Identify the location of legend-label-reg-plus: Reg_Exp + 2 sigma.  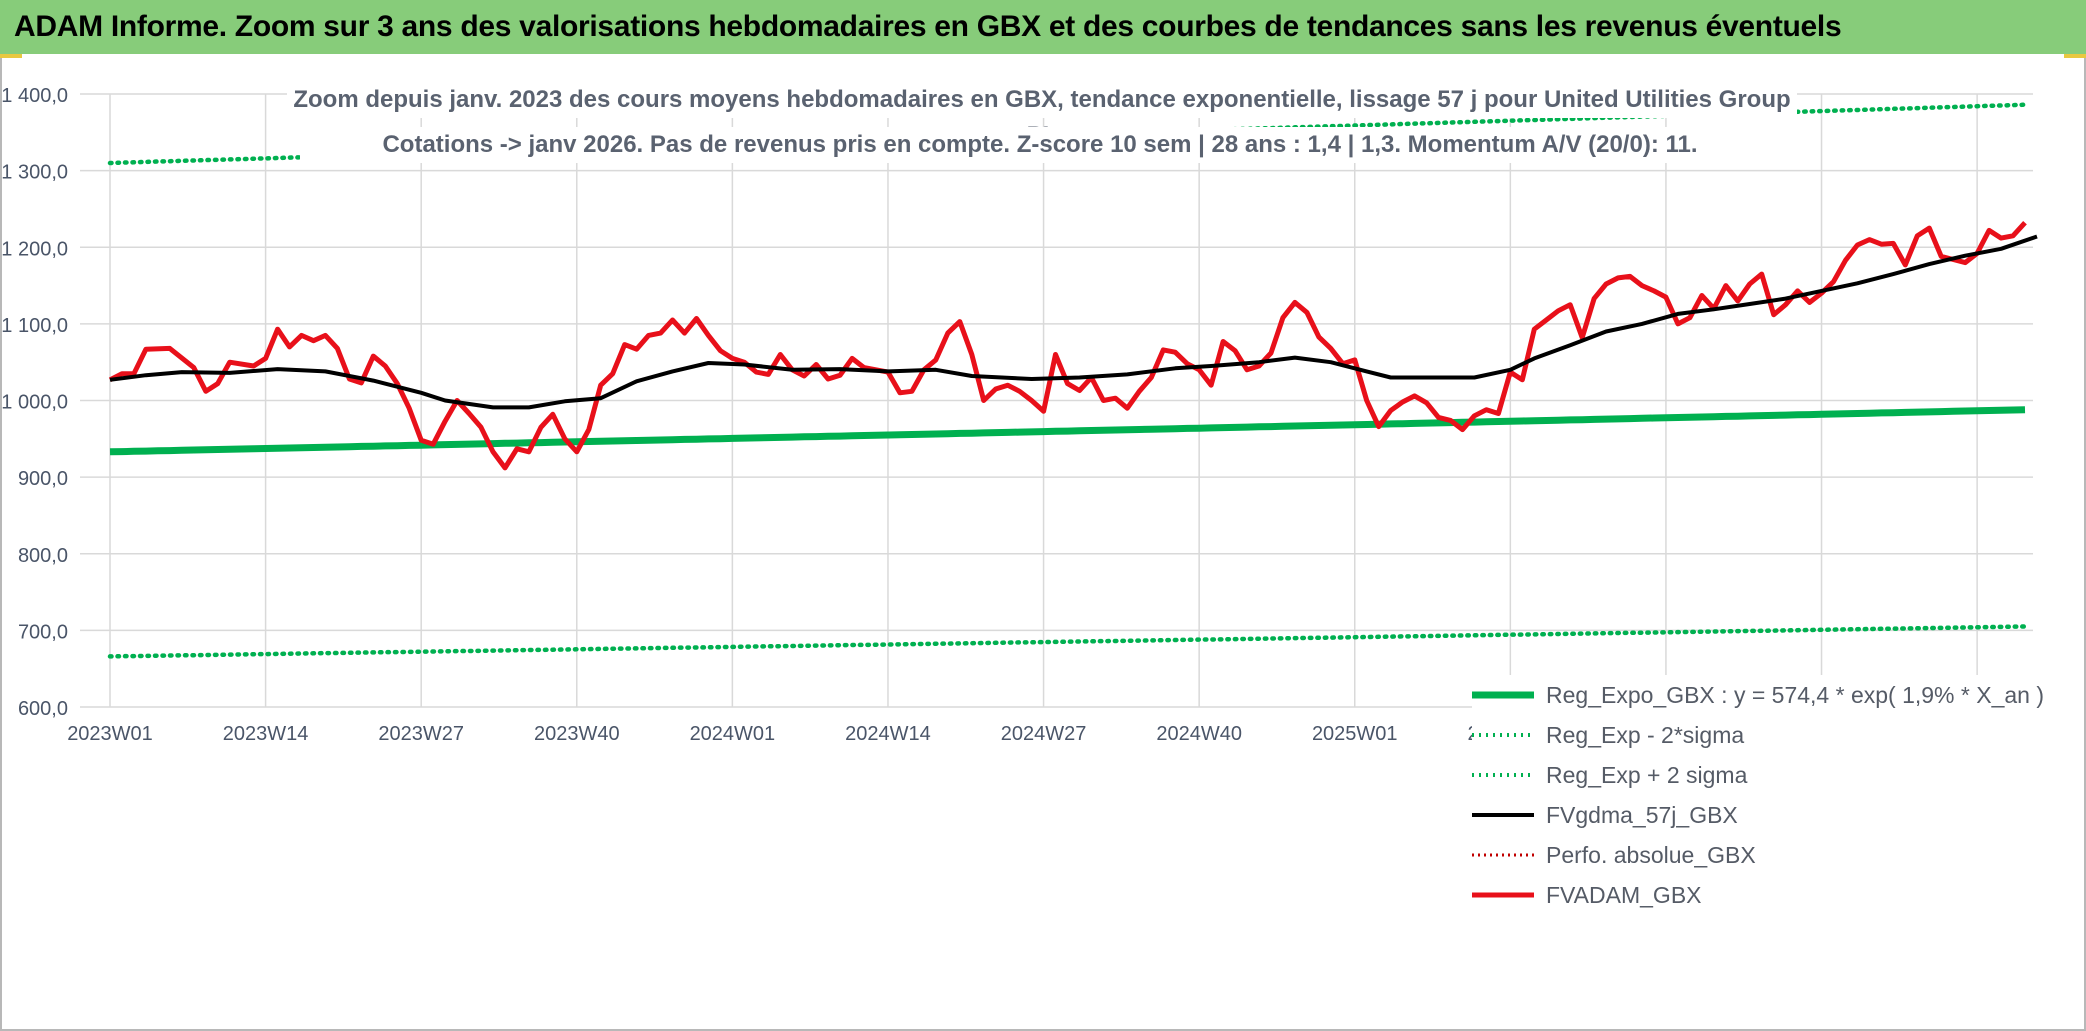
(1647, 774).